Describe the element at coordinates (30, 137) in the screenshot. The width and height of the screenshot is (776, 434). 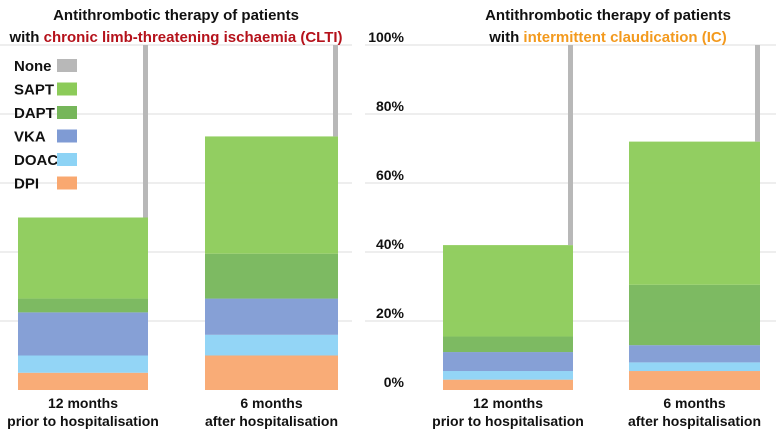
I see `legend-label-vka: VKA` at that location.